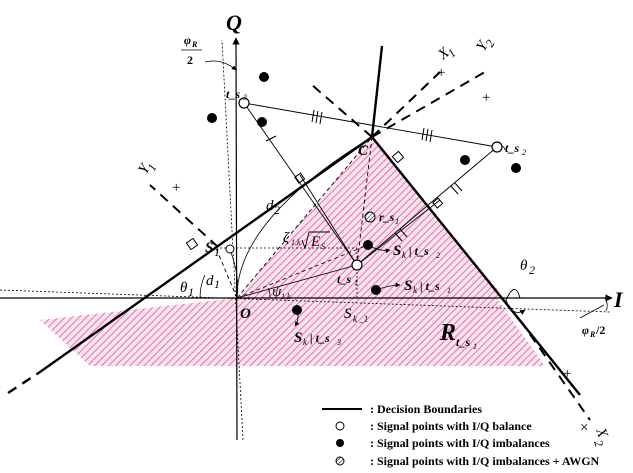 The height and width of the screenshot is (473, 633). I want to click on sk-ts2-label: S, so click(397, 251).